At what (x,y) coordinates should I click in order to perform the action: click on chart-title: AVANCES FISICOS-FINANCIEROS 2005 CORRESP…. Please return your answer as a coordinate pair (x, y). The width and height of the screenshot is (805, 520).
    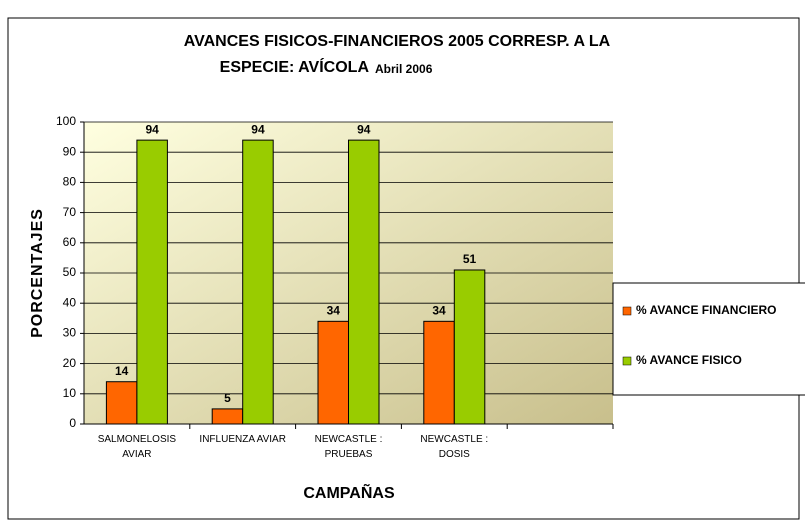
    Looking at the image, I should click on (397, 41).